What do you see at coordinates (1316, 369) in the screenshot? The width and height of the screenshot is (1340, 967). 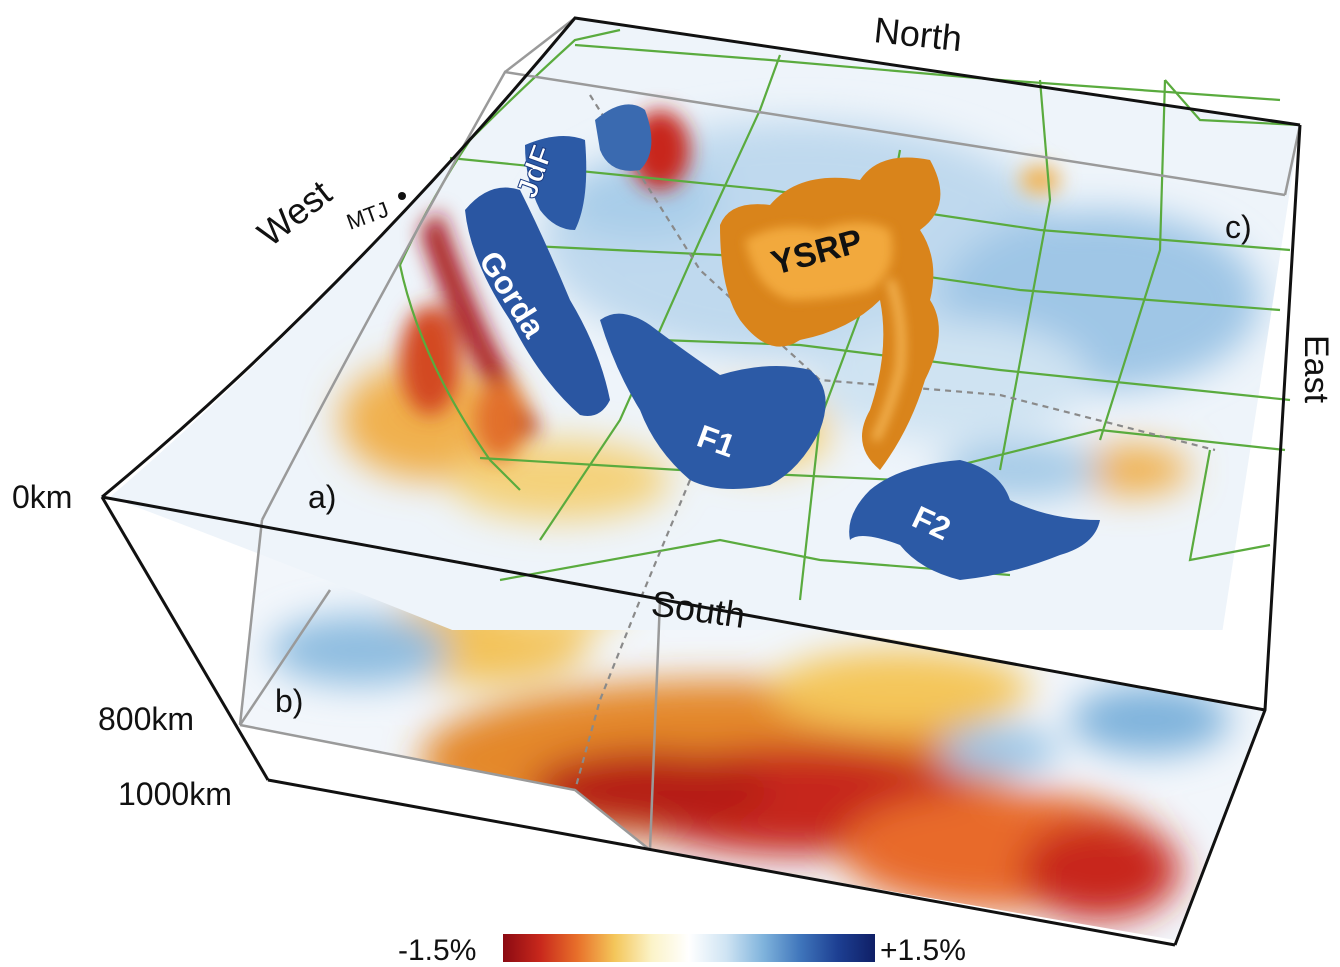 I see `east-label: East` at bounding box center [1316, 369].